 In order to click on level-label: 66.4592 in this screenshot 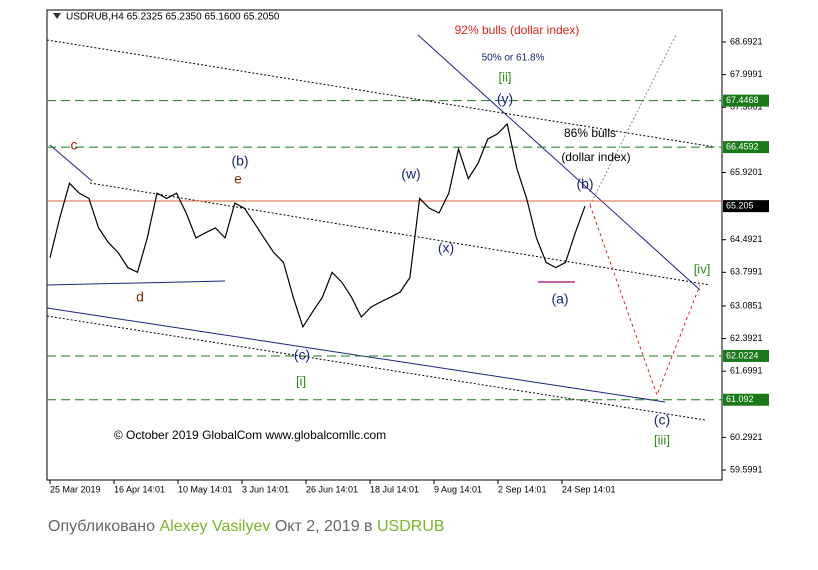, I will do `click(742, 146)`.